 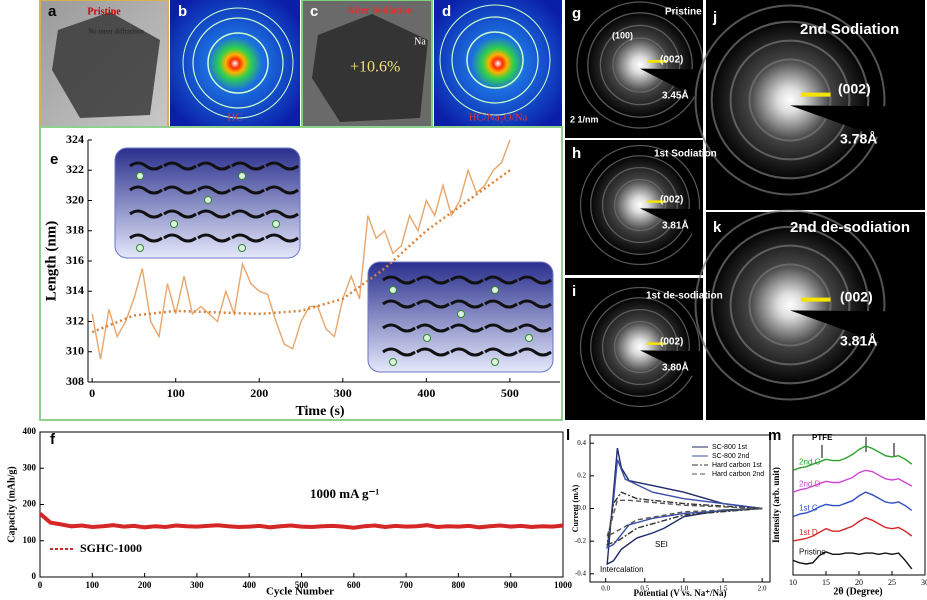 What do you see at coordinates (75, 320) in the screenshot?
I see `y-tick-label: 312` at bounding box center [75, 320].